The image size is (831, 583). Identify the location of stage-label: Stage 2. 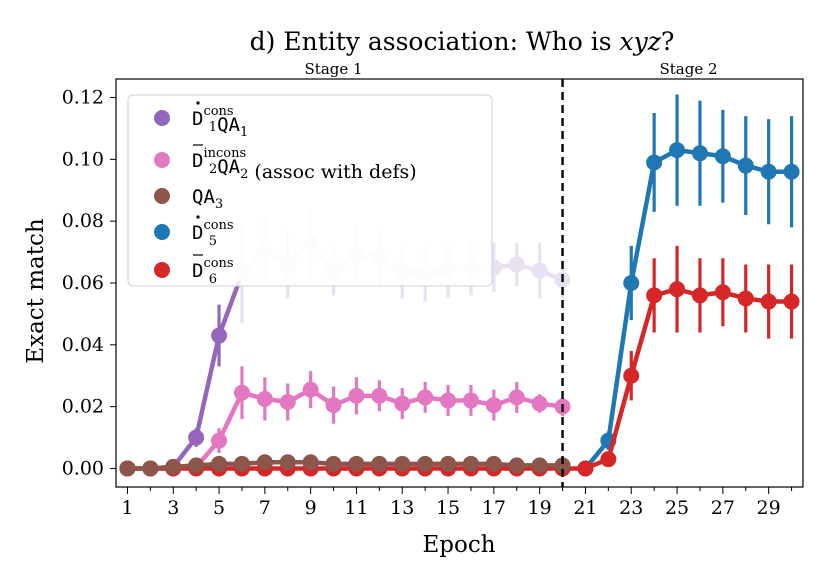
(688, 69).